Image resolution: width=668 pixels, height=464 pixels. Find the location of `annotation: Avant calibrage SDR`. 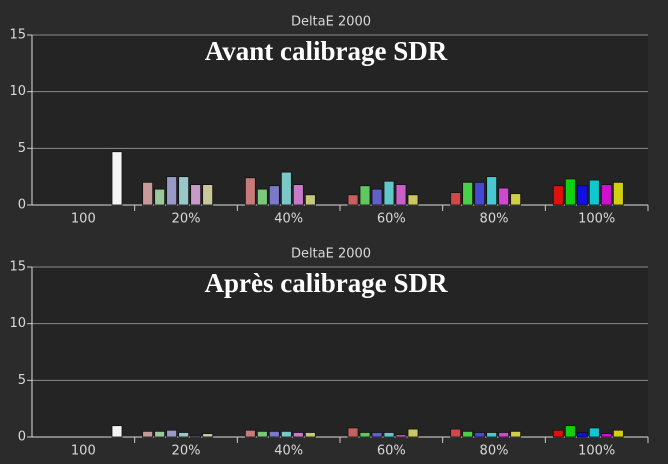

annotation: Avant calibrage SDR is located at coordinates (326, 51).